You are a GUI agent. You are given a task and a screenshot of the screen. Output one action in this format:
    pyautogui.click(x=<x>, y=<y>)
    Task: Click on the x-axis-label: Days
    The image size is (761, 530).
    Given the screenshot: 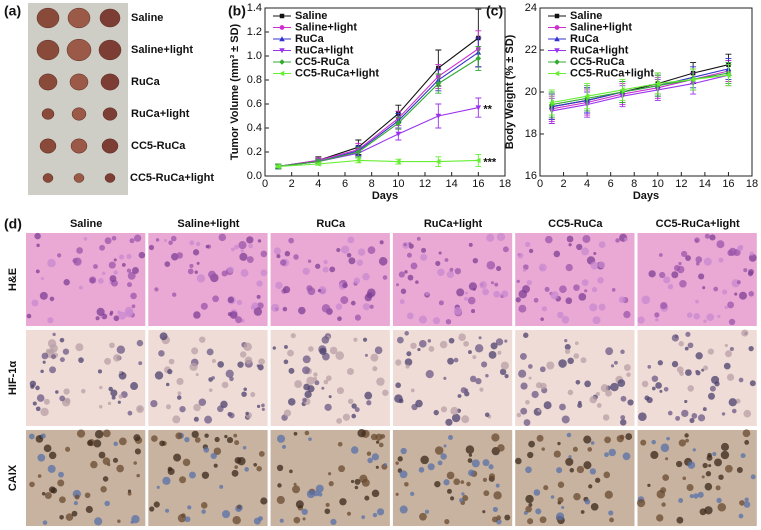 What is the action you would take?
    pyautogui.click(x=385, y=196)
    